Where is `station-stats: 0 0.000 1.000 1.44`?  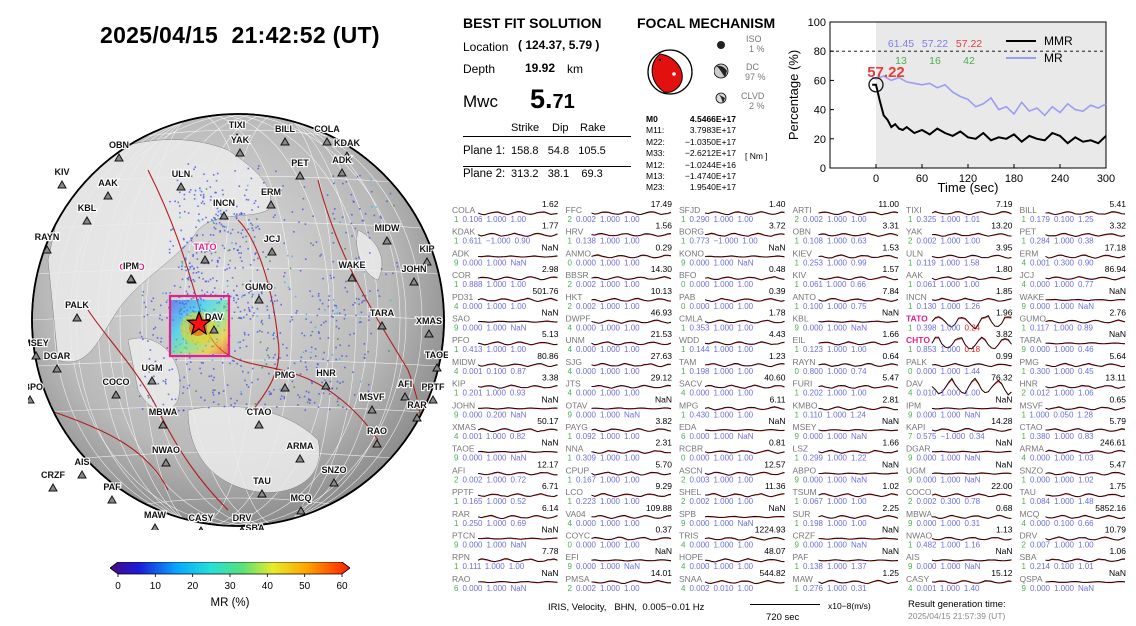 station-stats: 0 0.000 1.000 1.44 is located at coordinates (944, 371).